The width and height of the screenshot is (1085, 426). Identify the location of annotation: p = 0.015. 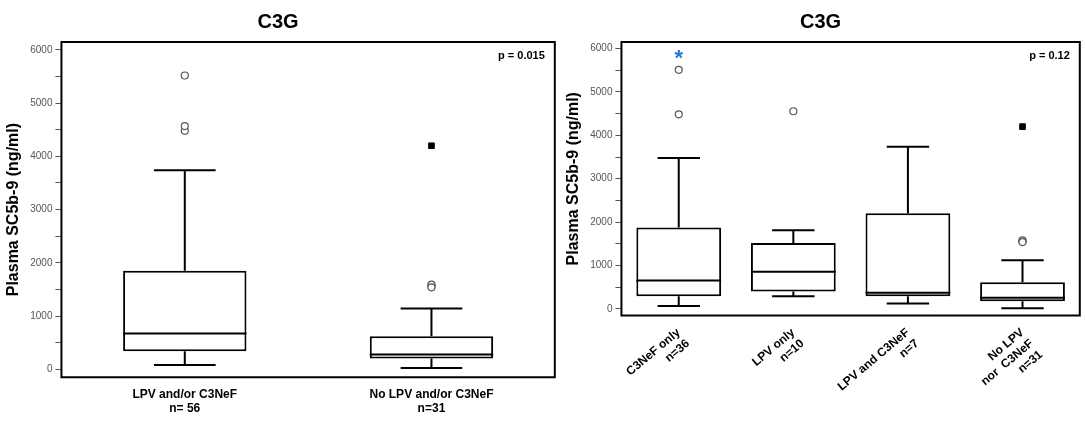
(521, 54).